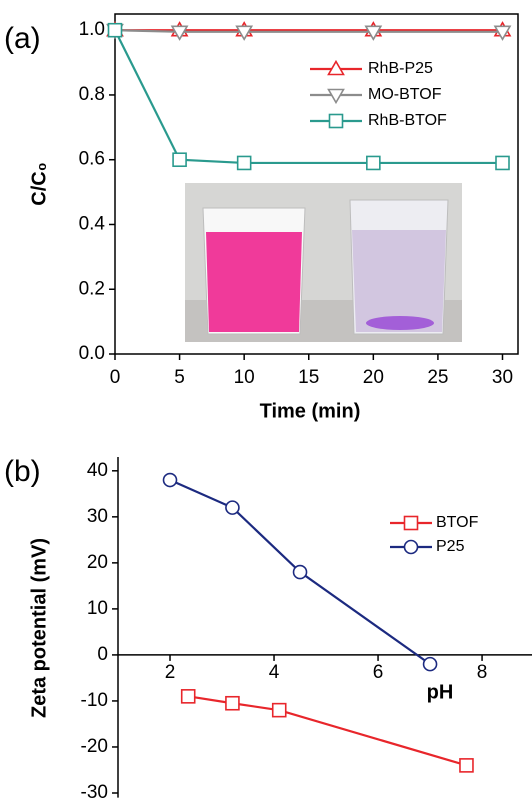  What do you see at coordinates (94, 790) in the screenshot?
I see `y-tick-label: -30` at bounding box center [94, 790].